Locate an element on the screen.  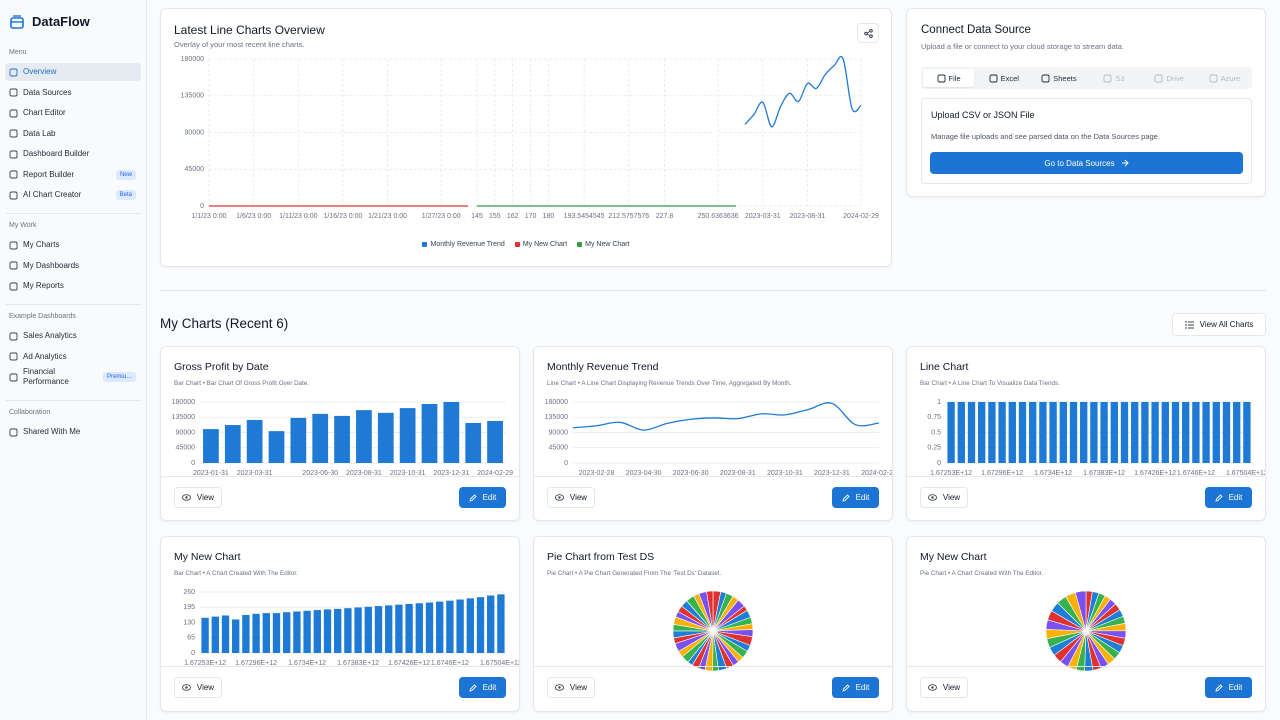
y-tick-label: 180000 is located at coordinates (192, 59).